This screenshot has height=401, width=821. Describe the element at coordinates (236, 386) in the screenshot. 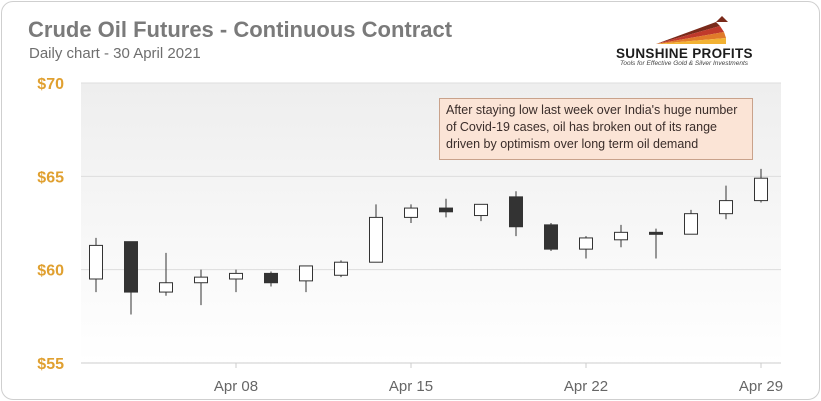

I see `x-tick-label: Apr 08` at that location.